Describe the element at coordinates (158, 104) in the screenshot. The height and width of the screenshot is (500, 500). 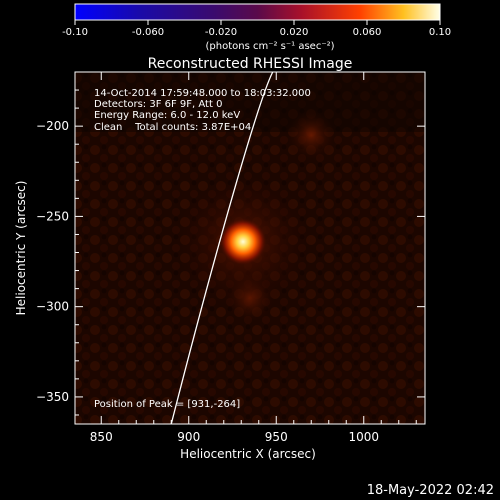
I see `annotation-detectors: Detectors: 3F 6F 9F, Att 0` at that location.